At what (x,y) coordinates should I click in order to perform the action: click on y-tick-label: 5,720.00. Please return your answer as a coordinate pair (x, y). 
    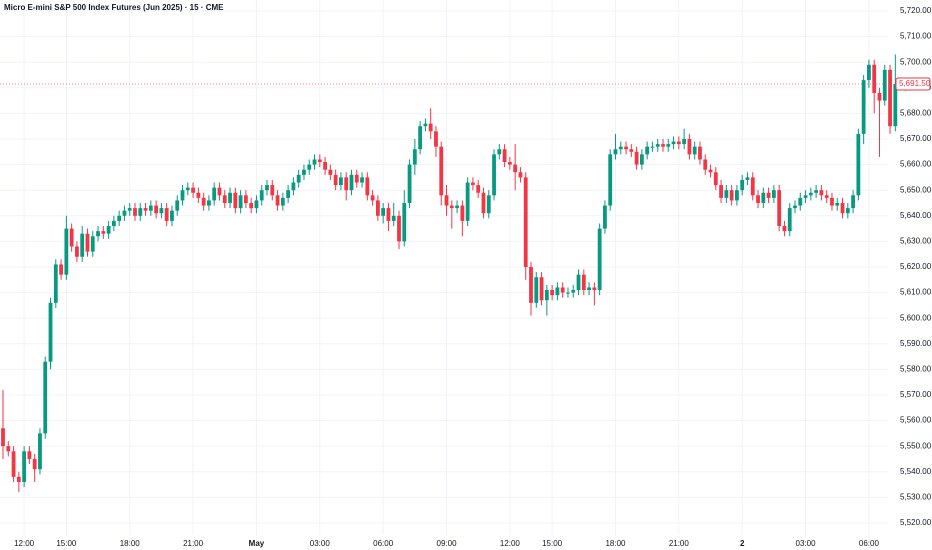
    Looking at the image, I should click on (916, 10).